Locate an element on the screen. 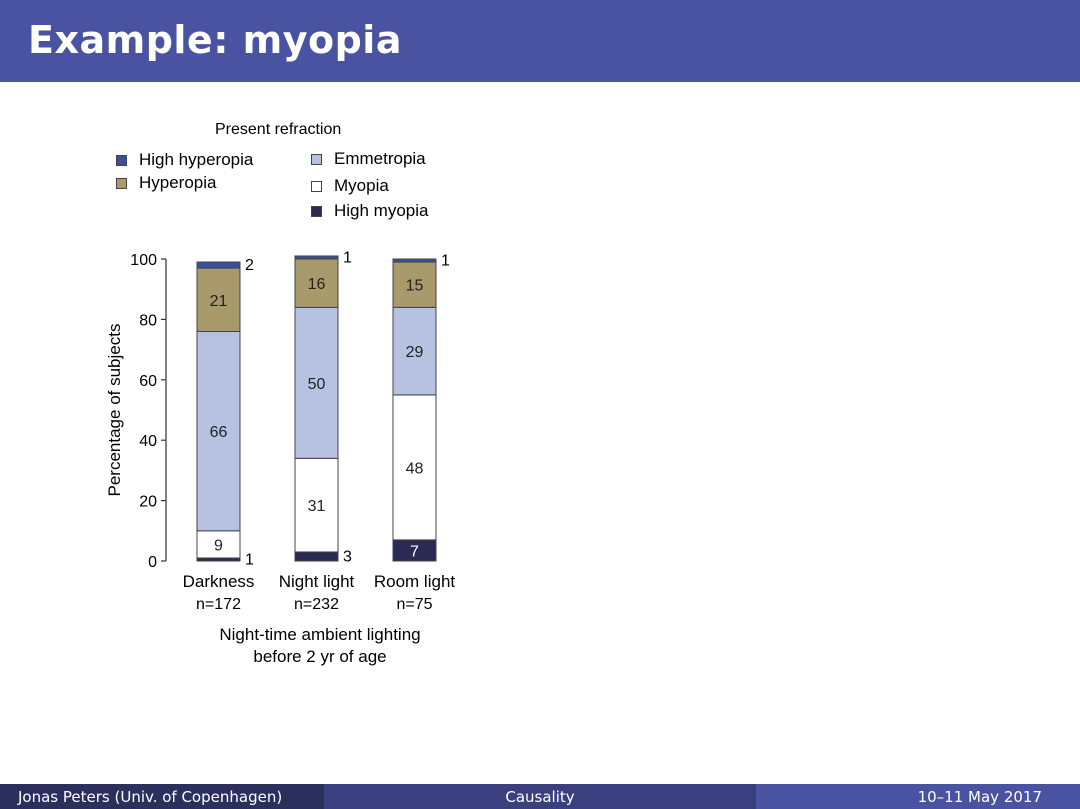  y-axis-label: Percentage of subjects is located at coordinates (114, 410).